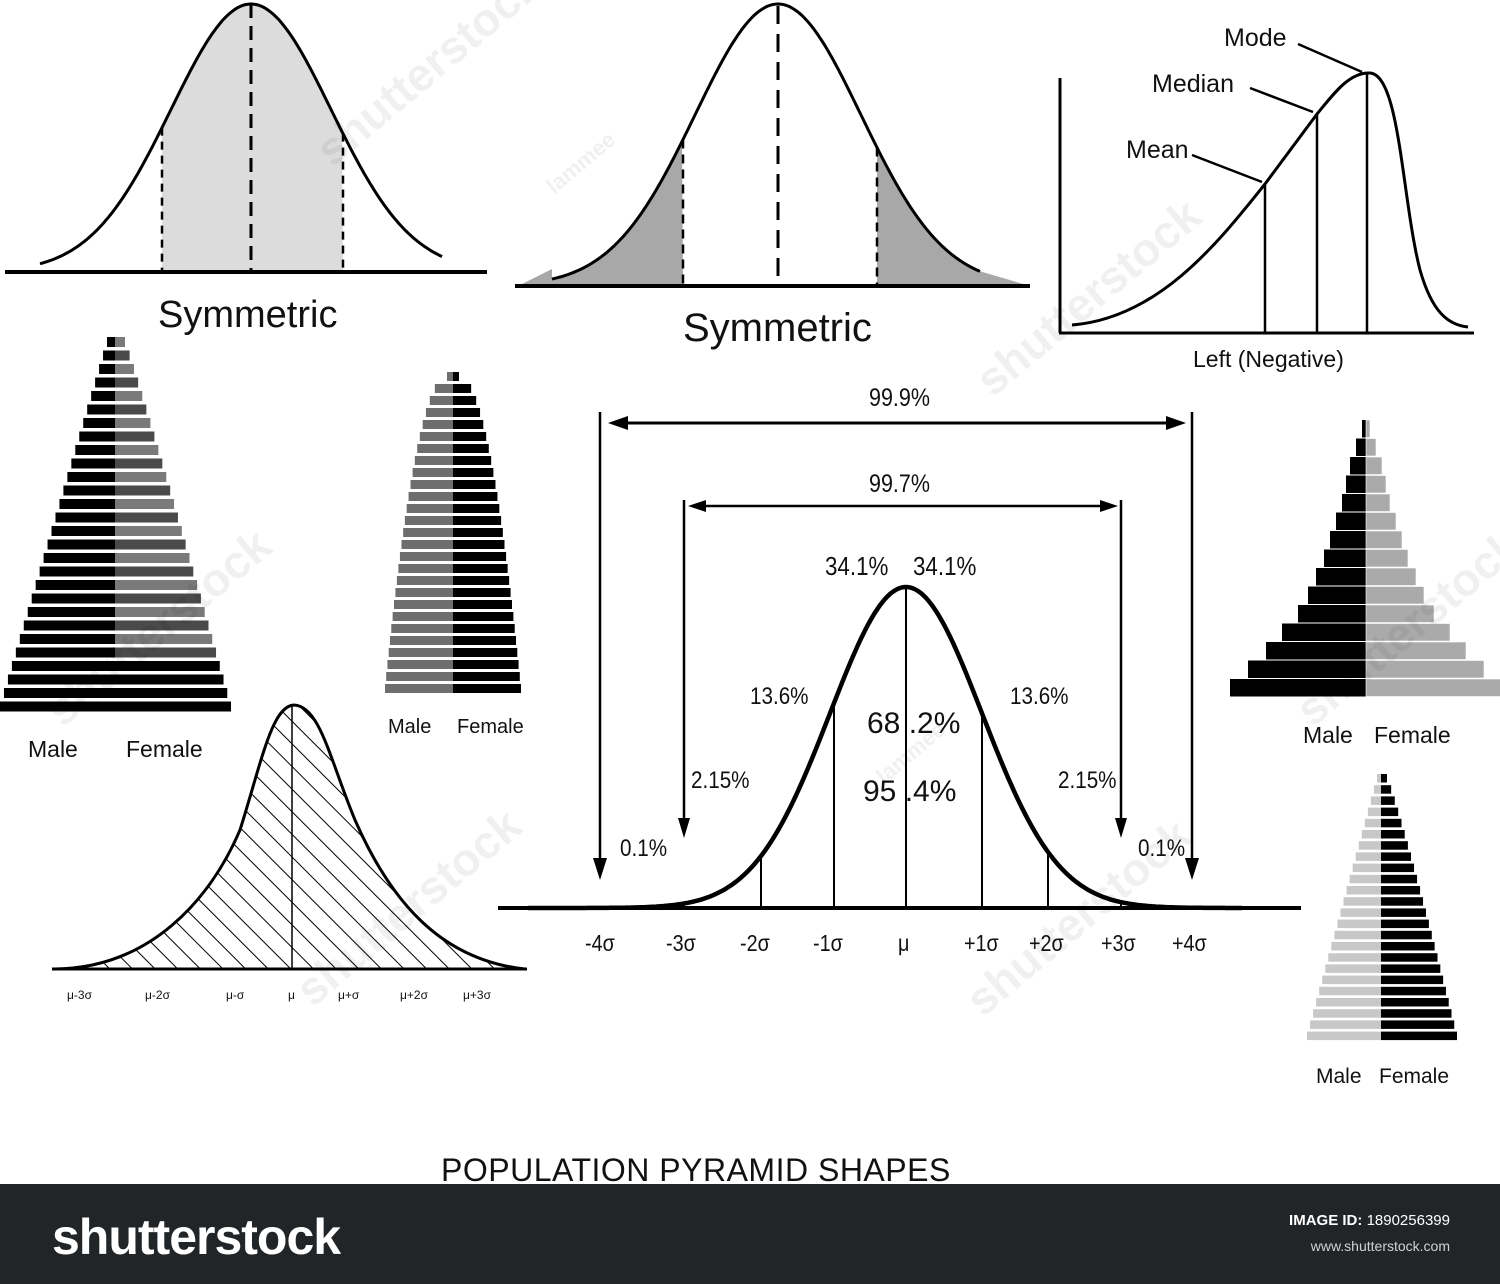 The image size is (1500, 1284). Describe the element at coordinates (414, 995) in the screenshot. I see `small-tick-label: μ+2σ` at that location.